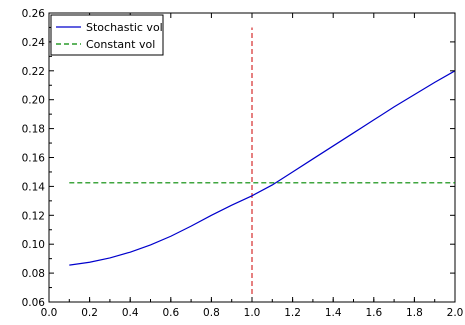 The height and width of the screenshot is (325, 465). What do you see at coordinates (455, 313) in the screenshot?
I see `x-tick-label: 2.0` at bounding box center [455, 313].